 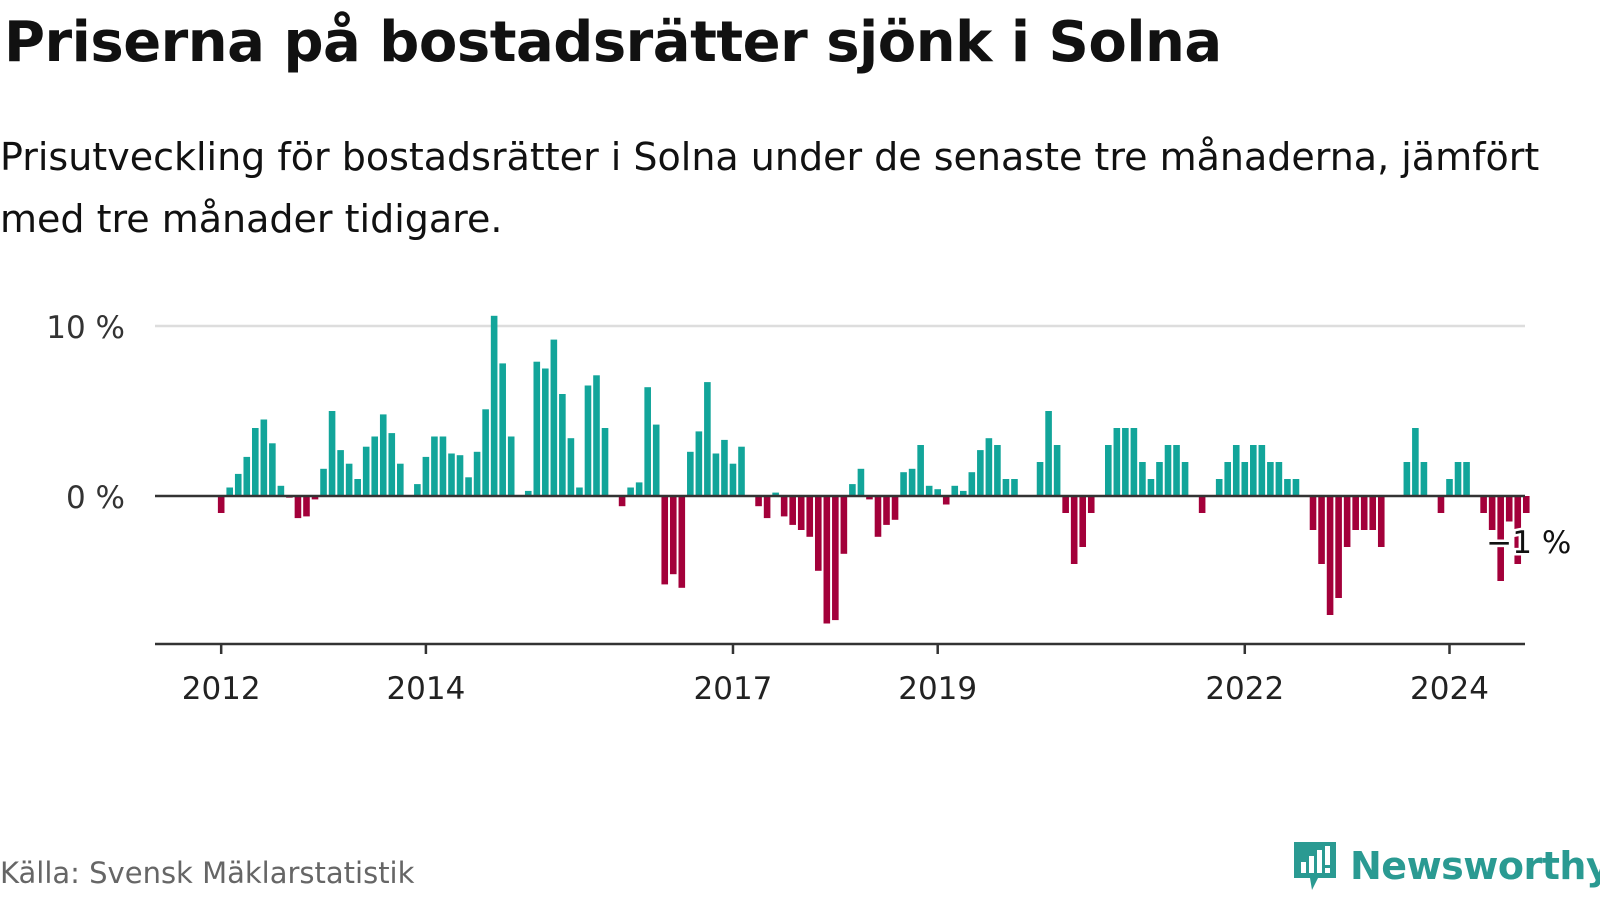 I want to click on x-tick-label: 2022, so click(x=1244, y=689).